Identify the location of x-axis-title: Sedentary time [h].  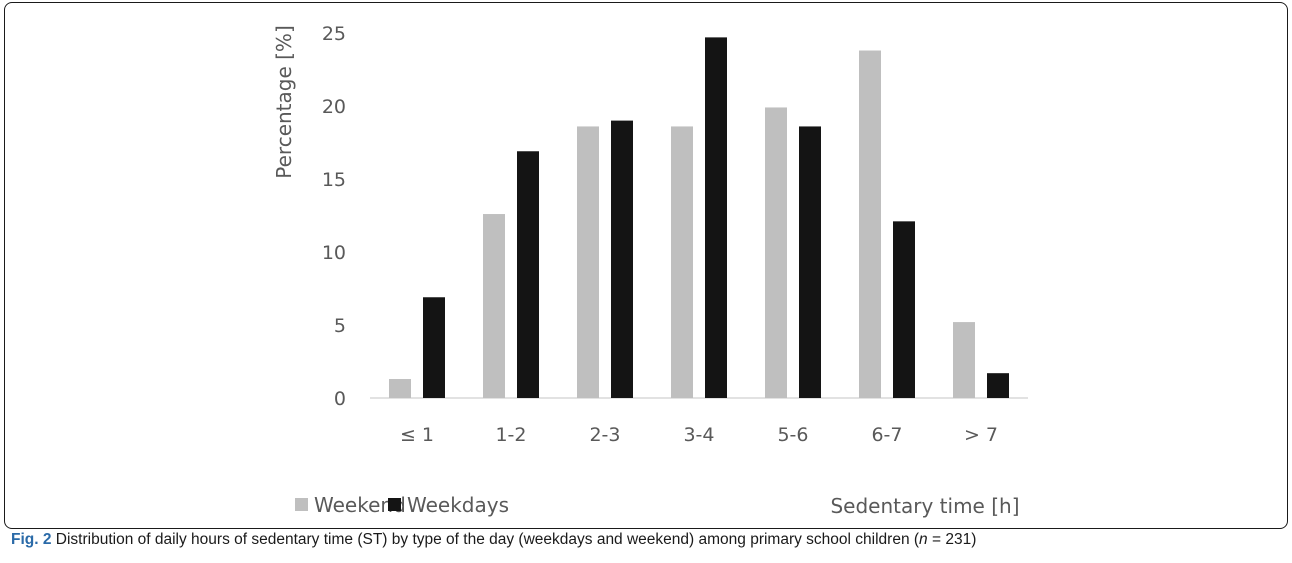
(924, 506).